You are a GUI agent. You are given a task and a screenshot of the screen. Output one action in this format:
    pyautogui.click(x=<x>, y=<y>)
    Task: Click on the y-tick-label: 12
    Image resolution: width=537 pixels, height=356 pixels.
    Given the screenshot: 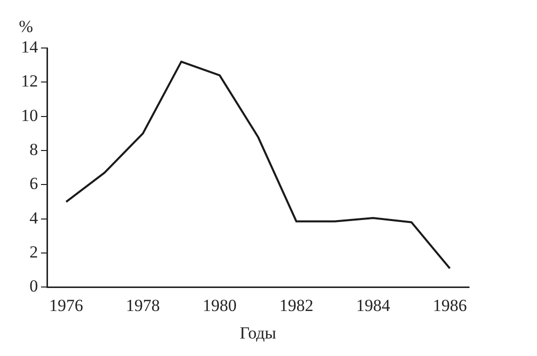 What is the action you would take?
    pyautogui.click(x=29, y=81)
    